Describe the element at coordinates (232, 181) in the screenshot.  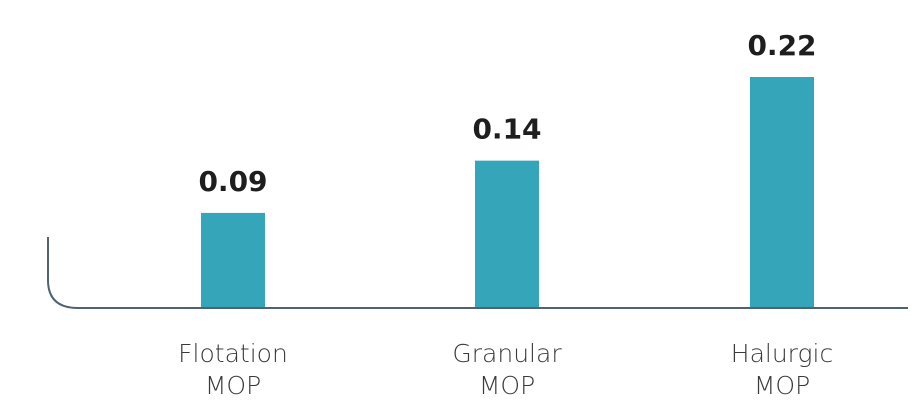
I see `value-label: 0.09` at that location.